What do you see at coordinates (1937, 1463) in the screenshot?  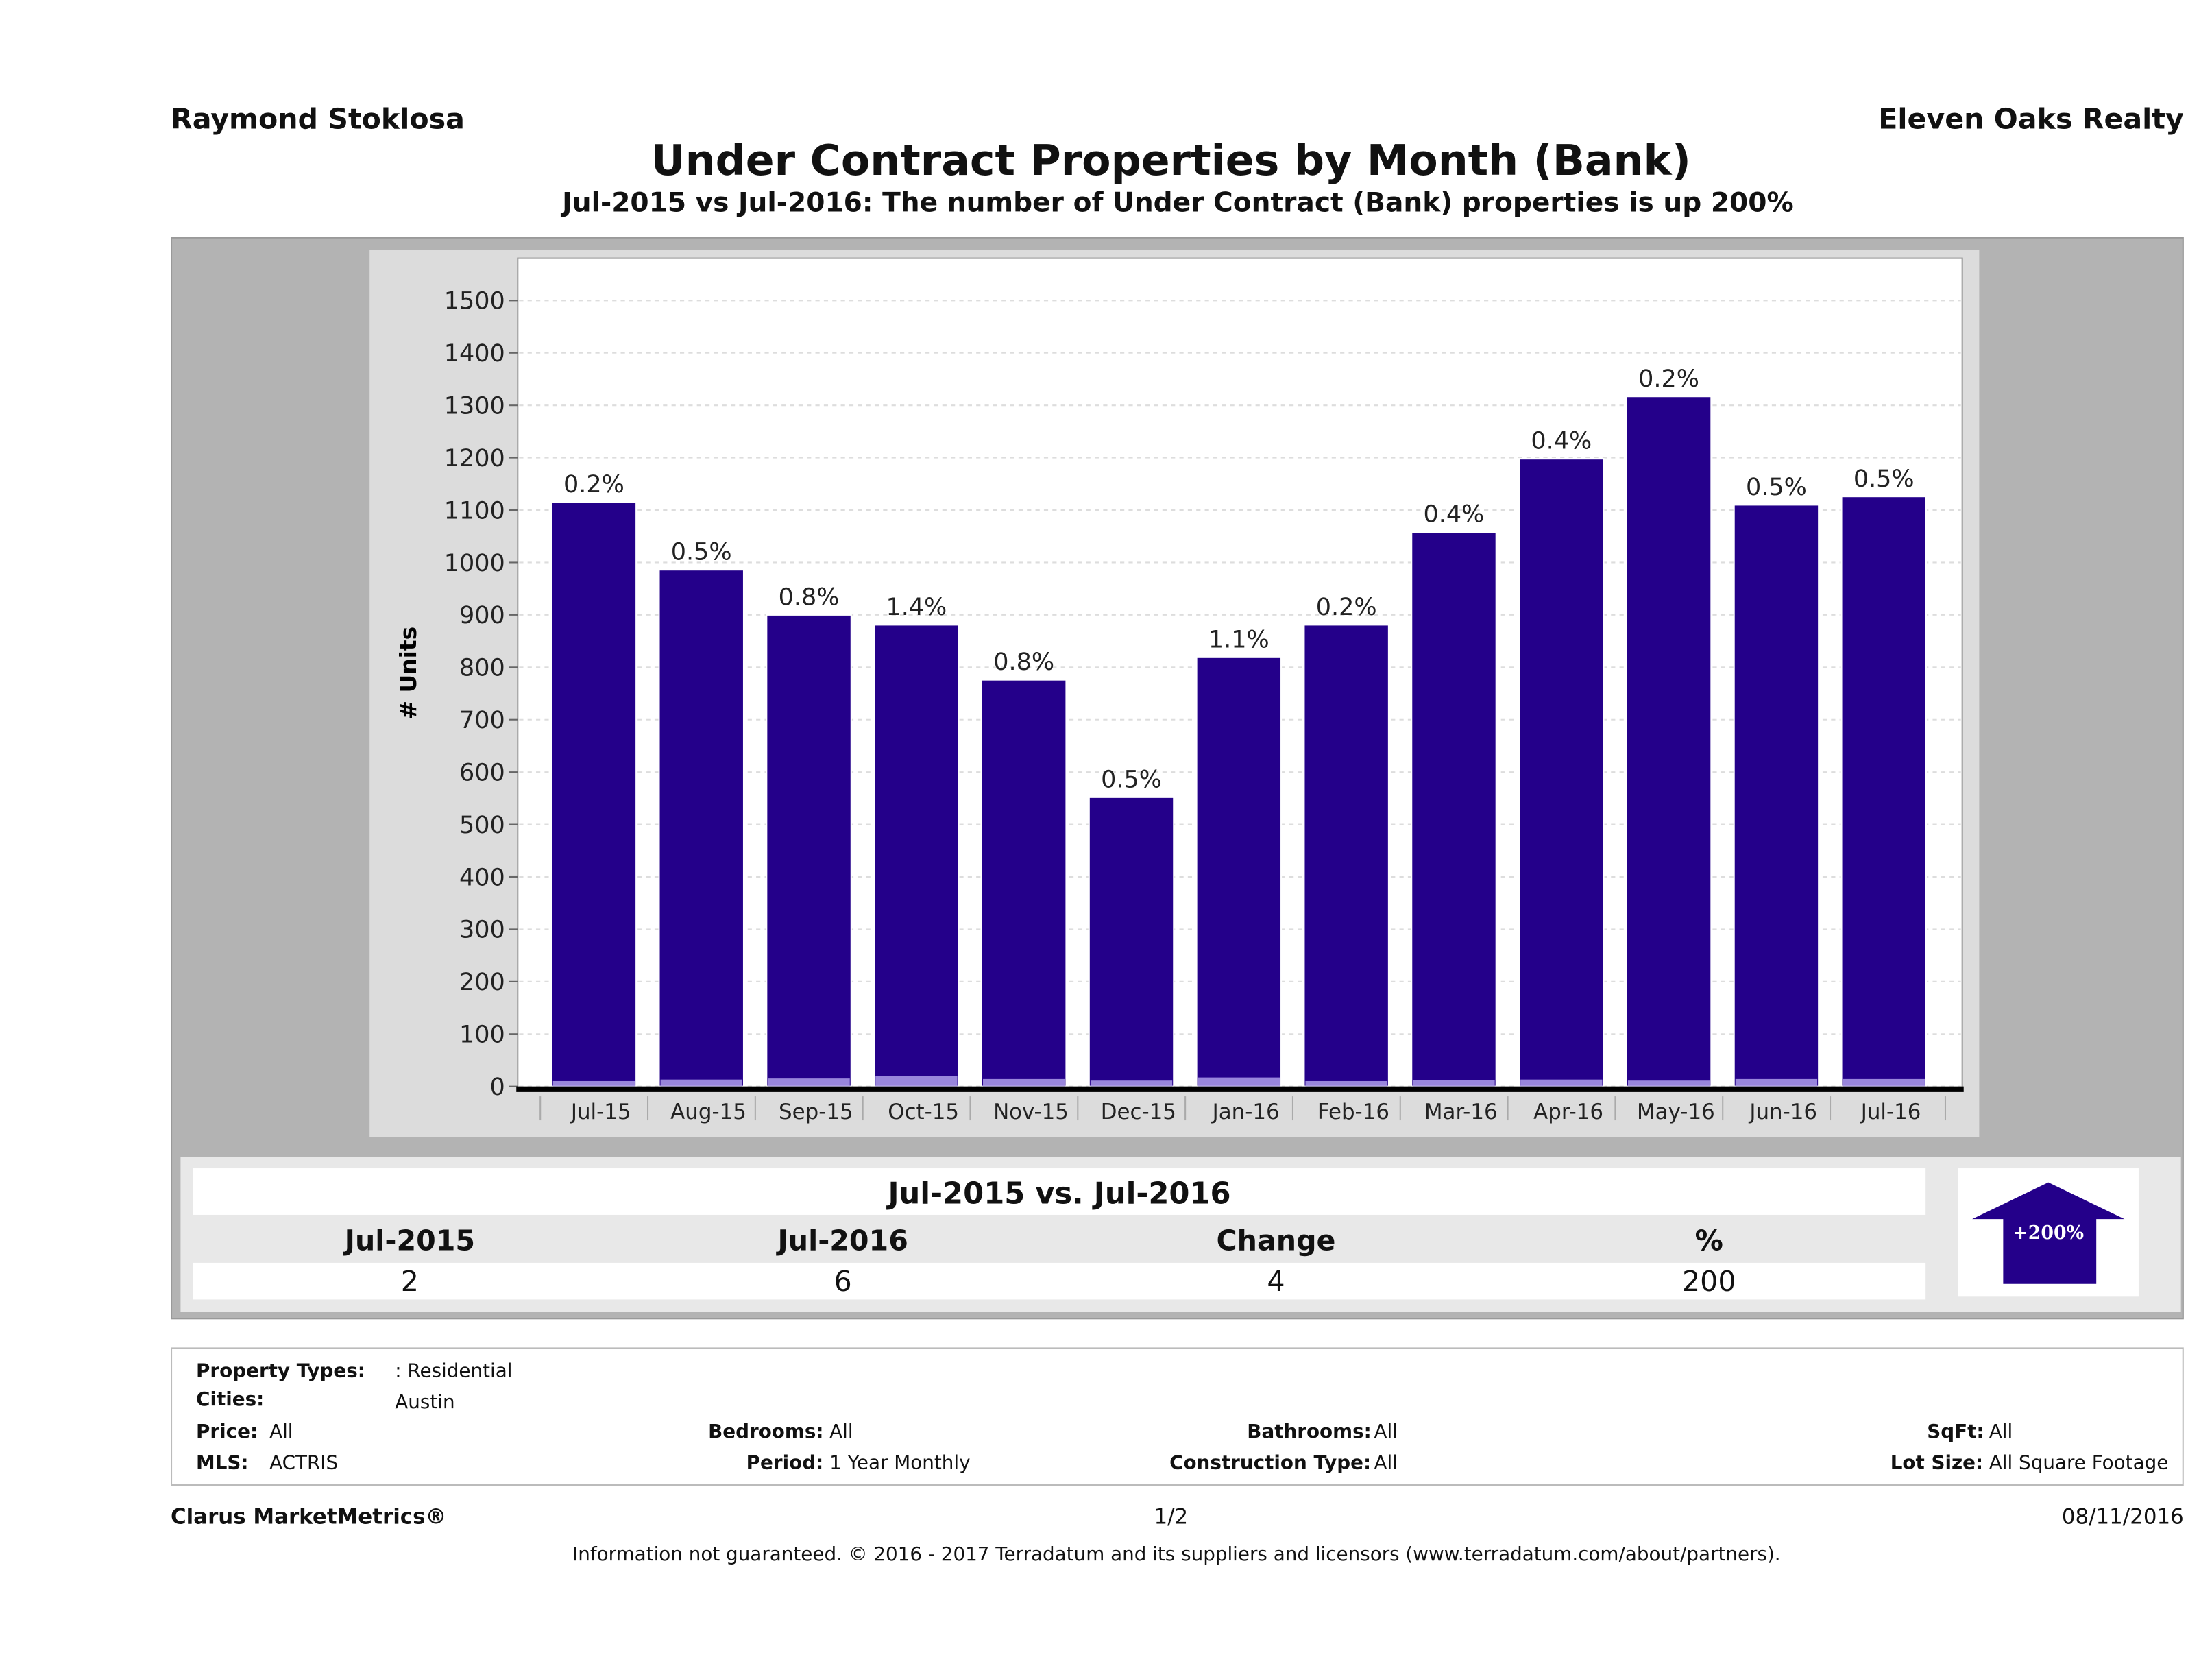 I see `filter-label: Lot Size:` at bounding box center [1937, 1463].